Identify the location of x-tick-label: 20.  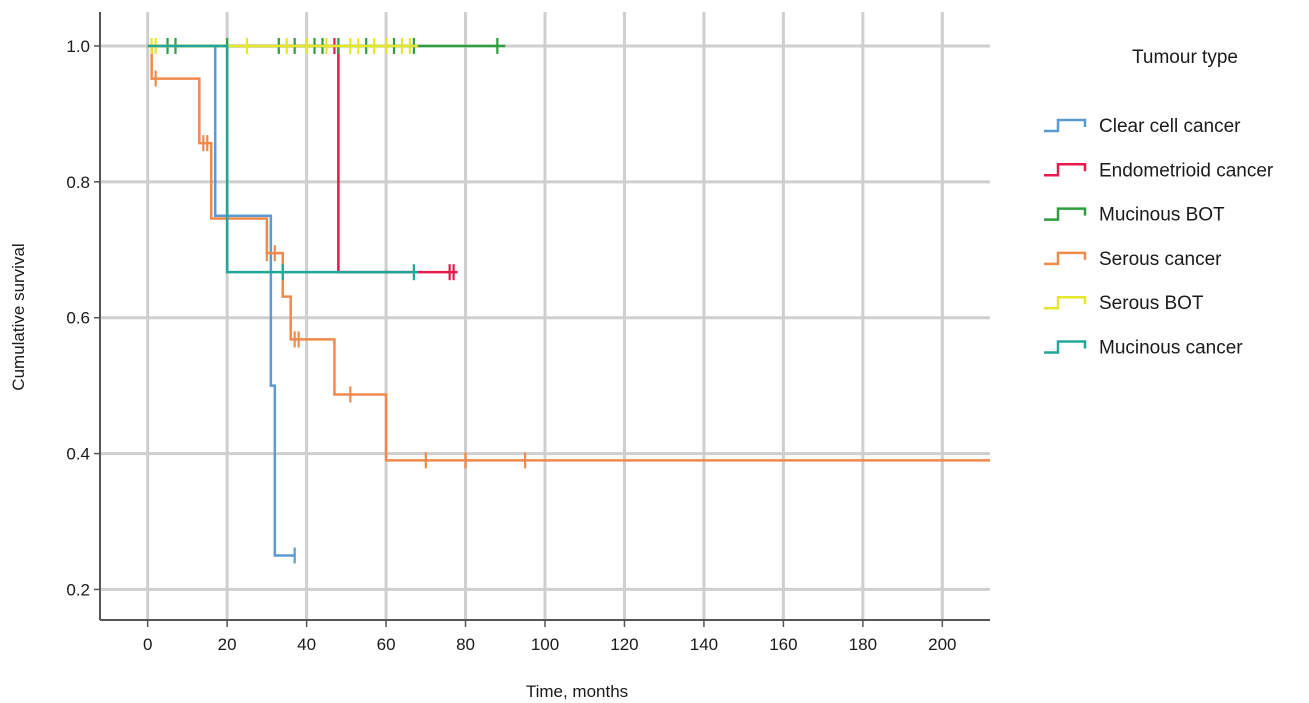
(227, 644).